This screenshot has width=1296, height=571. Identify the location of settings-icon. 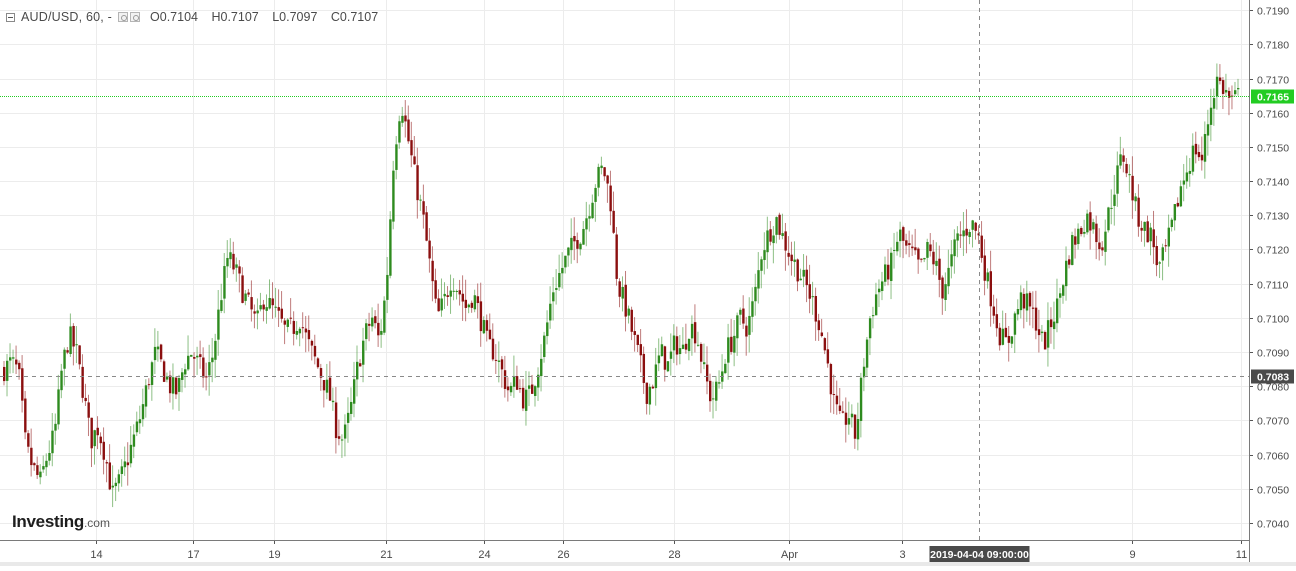
(135, 17).